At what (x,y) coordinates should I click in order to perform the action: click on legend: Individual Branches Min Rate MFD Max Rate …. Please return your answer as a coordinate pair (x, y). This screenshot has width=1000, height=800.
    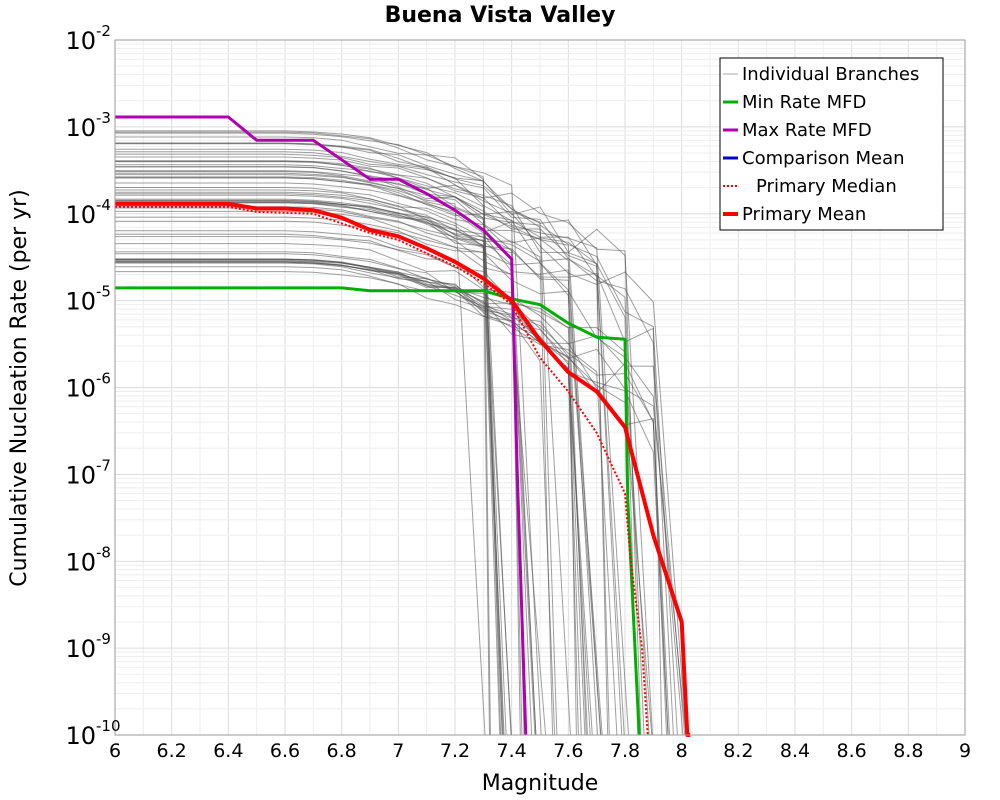
    Looking at the image, I should click on (831, 144).